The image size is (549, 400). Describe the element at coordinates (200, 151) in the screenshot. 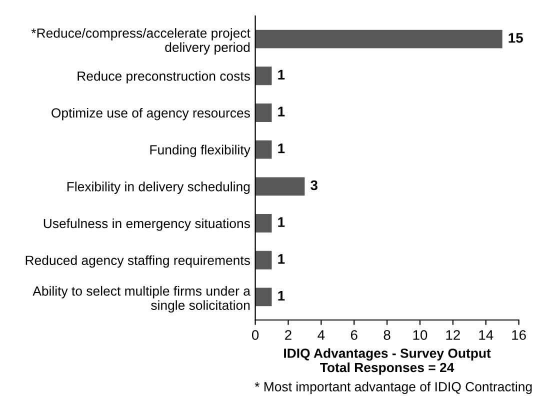

I see `y-tick-label: Funding flexibility` at that location.